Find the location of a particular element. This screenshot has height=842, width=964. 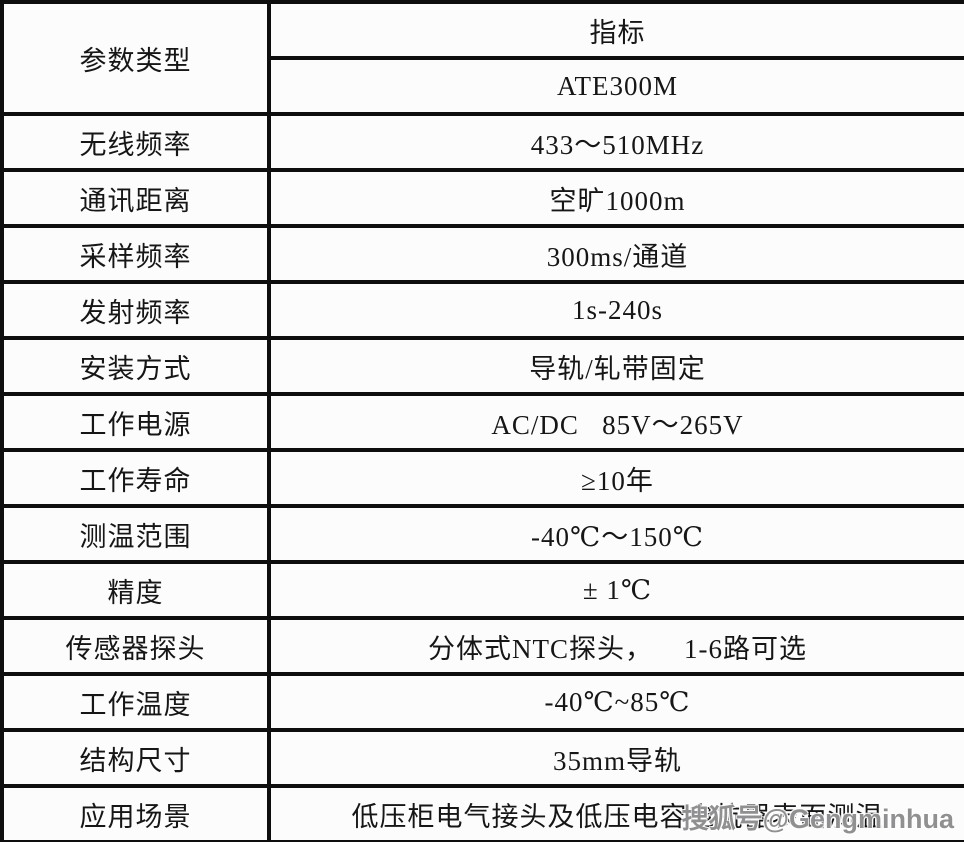

row-value: 433～510MHz is located at coordinates (615, 142).